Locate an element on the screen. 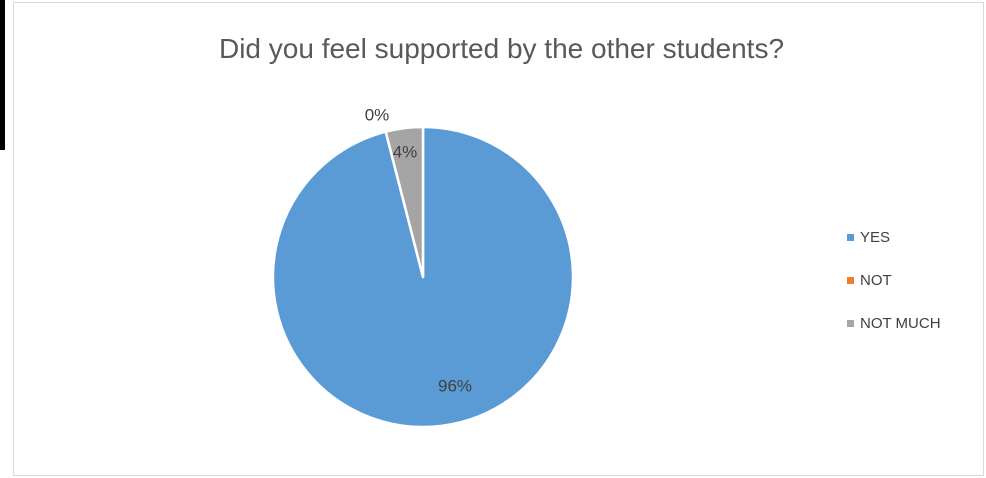 This screenshot has width=986, height=478. data-label-not-much: 4% is located at coordinates (405, 151).